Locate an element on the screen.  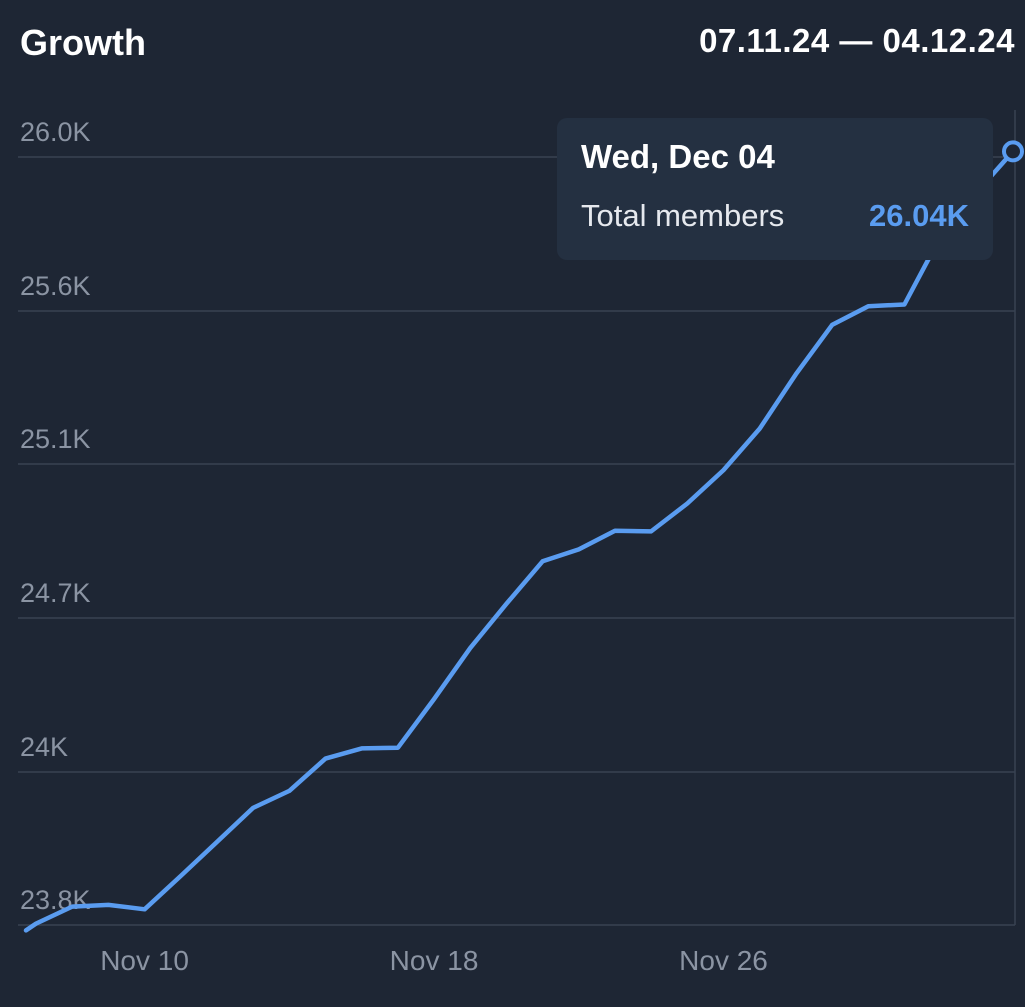
y-tick-label: 25.6K is located at coordinates (55, 286).